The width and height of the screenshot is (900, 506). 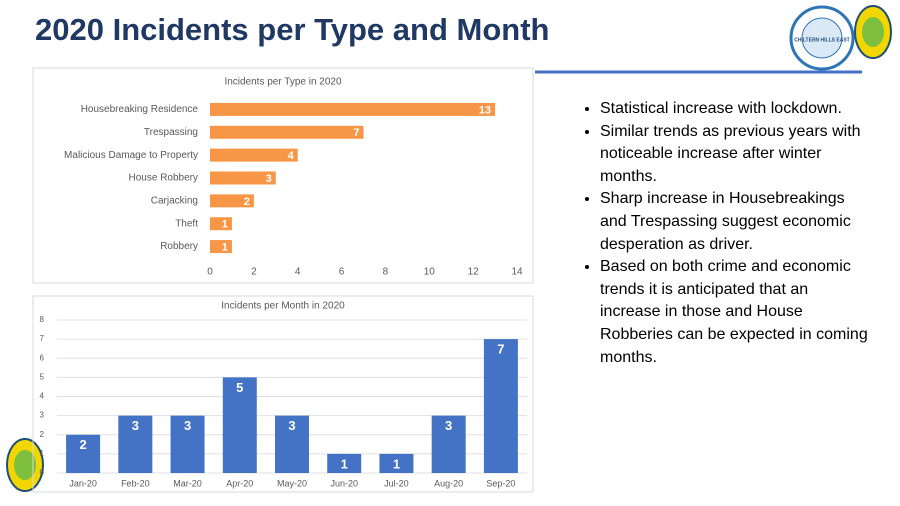 What do you see at coordinates (42, 396) in the screenshot?
I see `y-tick-label: 4` at bounding box center [42, 396].